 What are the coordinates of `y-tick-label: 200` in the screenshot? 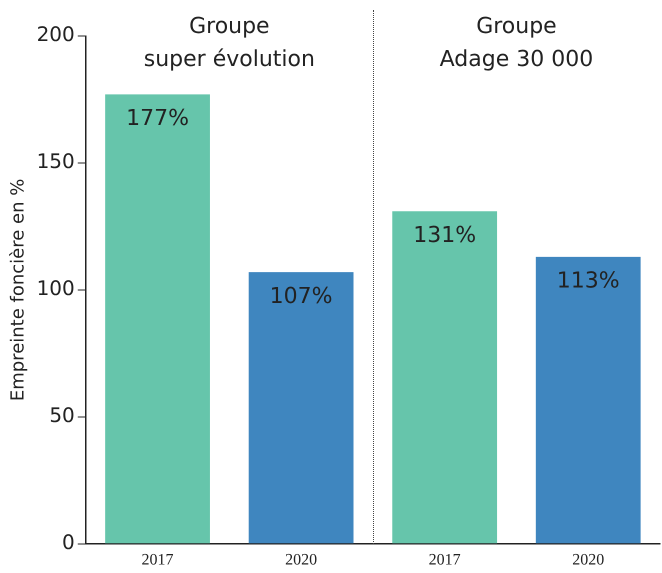 It's located at (55, 34).